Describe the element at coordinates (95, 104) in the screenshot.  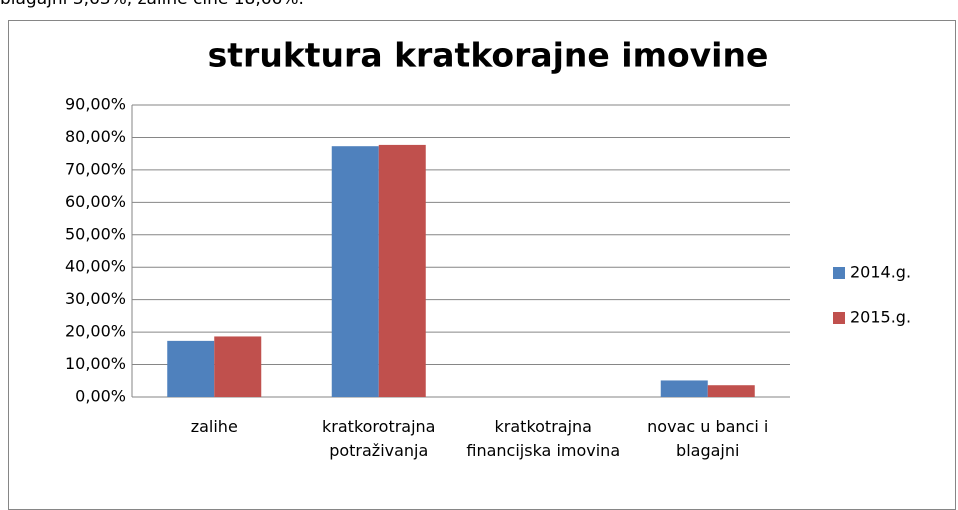
I see `y-tick-label: 90,00%` at that location.